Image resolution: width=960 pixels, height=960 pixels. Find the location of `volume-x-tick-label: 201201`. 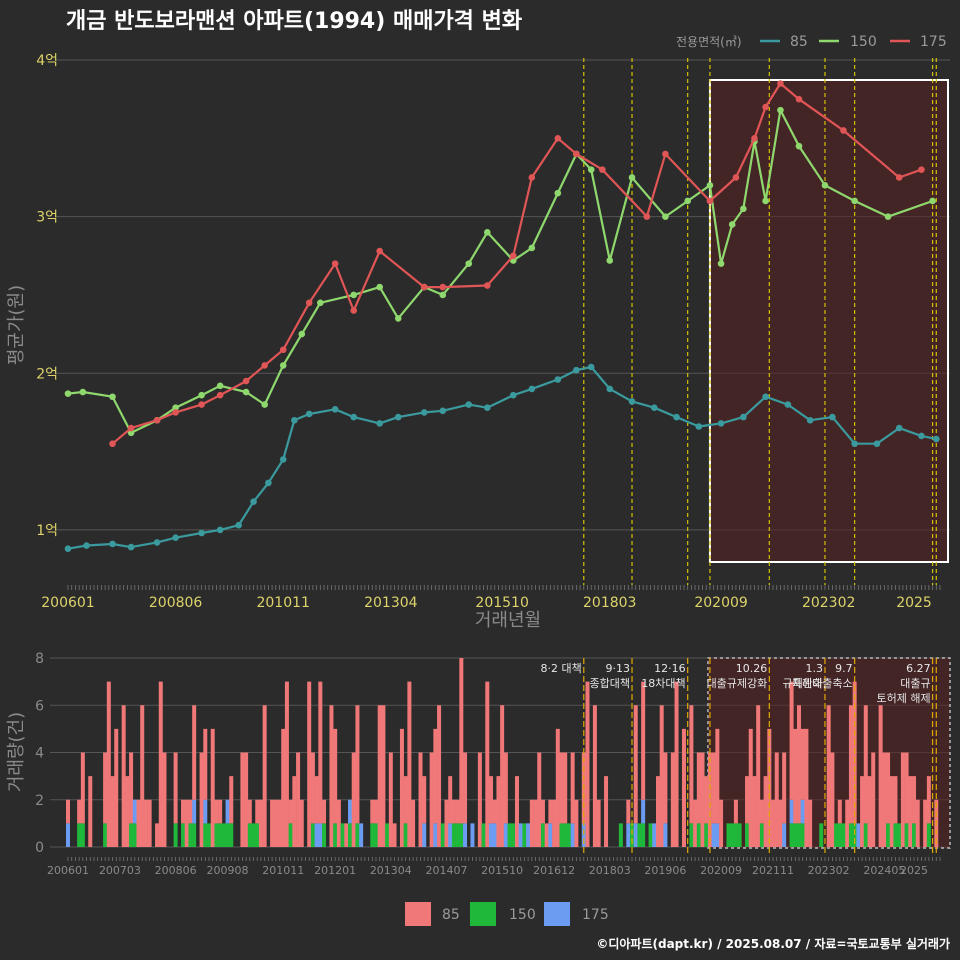

volume-x-tick-label: 201201 is located at coordinates (335, 870).